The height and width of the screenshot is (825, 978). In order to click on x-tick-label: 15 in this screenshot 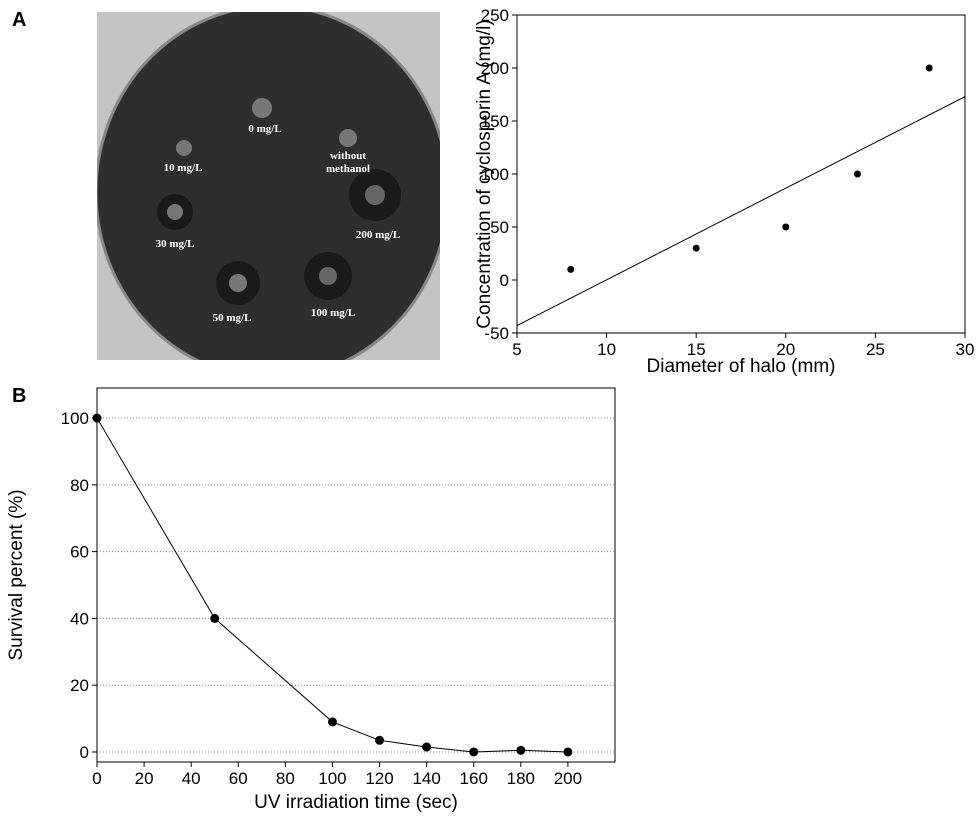, I will do `click(696, 349)`.